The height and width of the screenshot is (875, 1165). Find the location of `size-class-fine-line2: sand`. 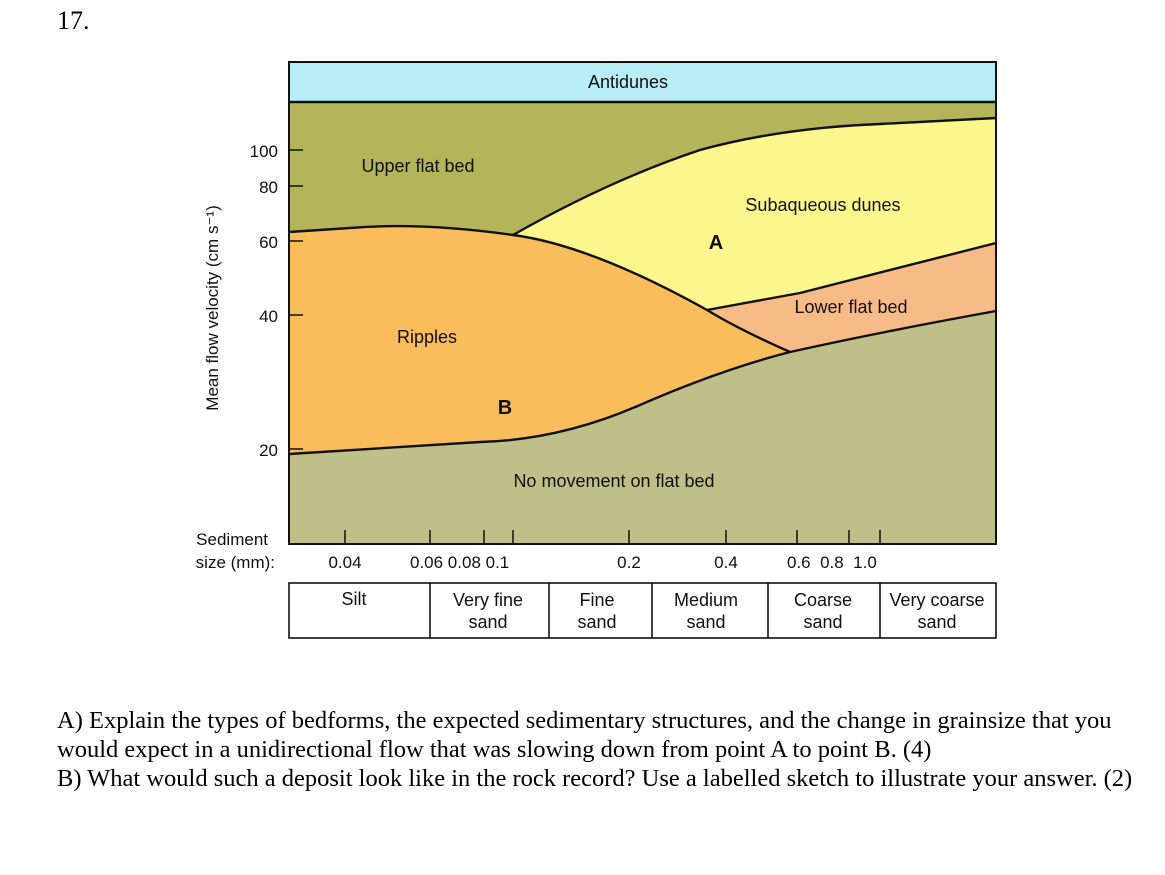

size-class-fine-line2: sand is located at coordinates (596, 622).